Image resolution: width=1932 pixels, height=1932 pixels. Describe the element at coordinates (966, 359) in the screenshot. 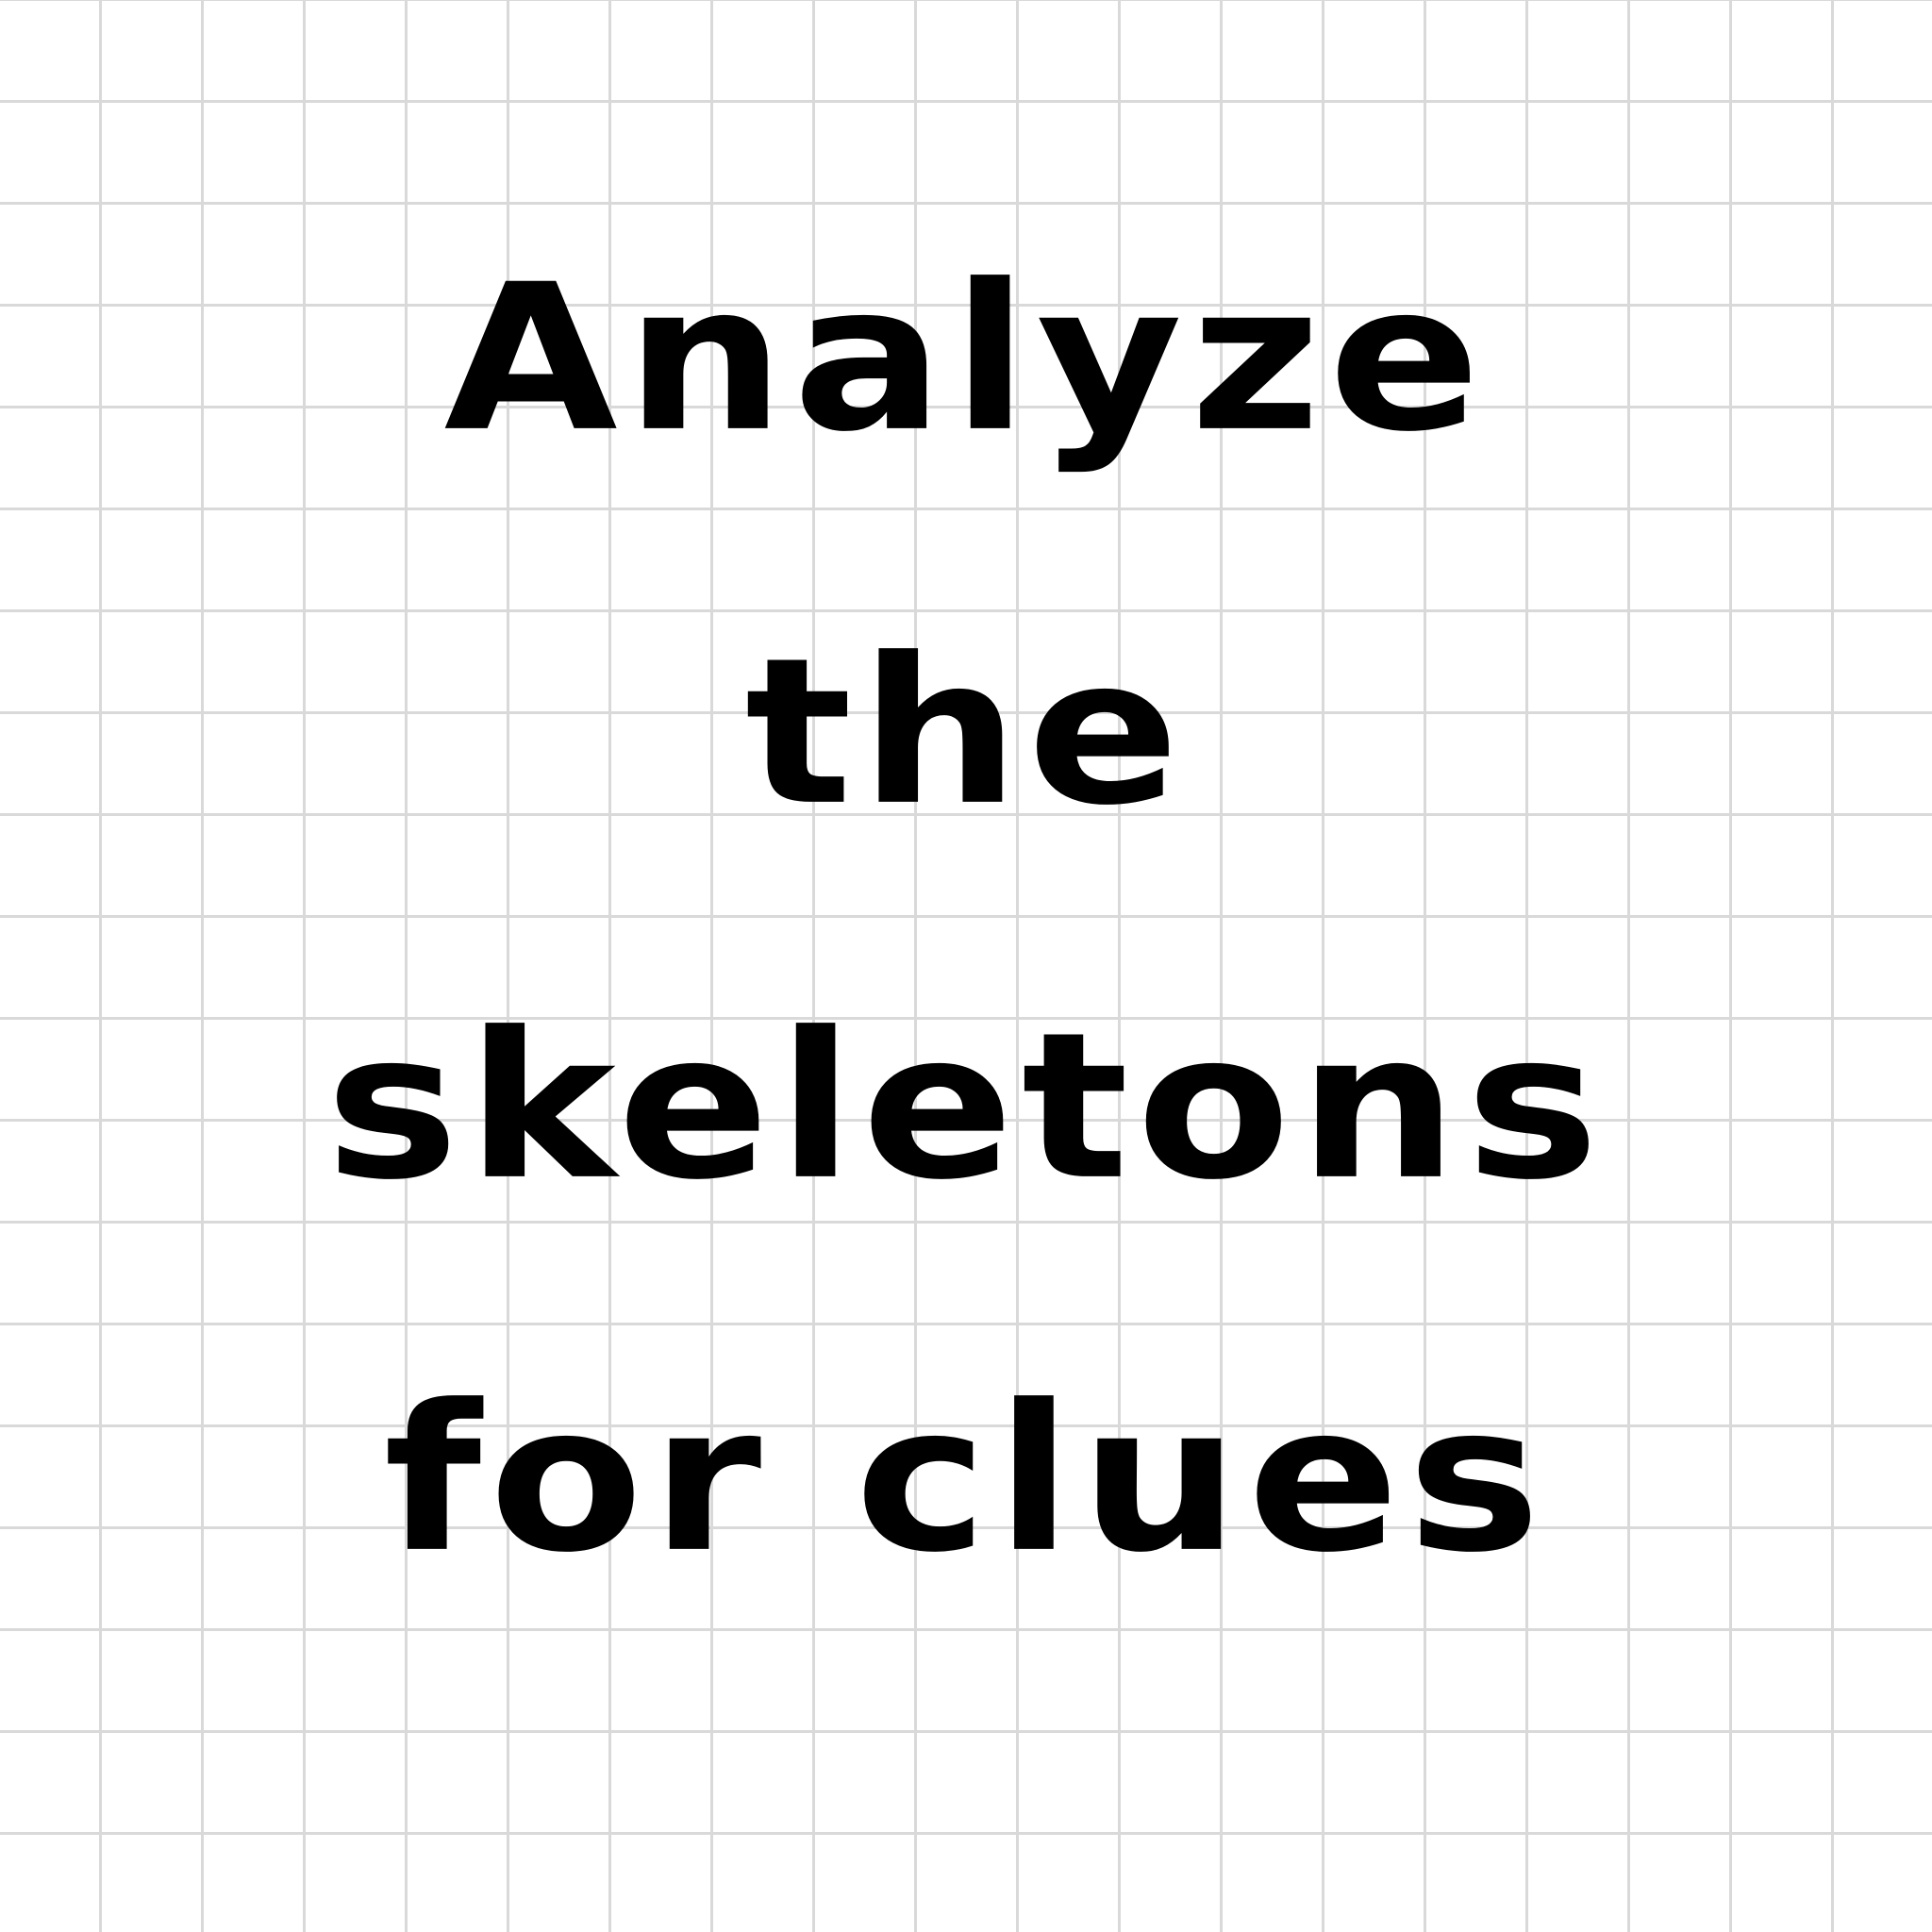

I see `headline-line-1: Analyze` at that location.